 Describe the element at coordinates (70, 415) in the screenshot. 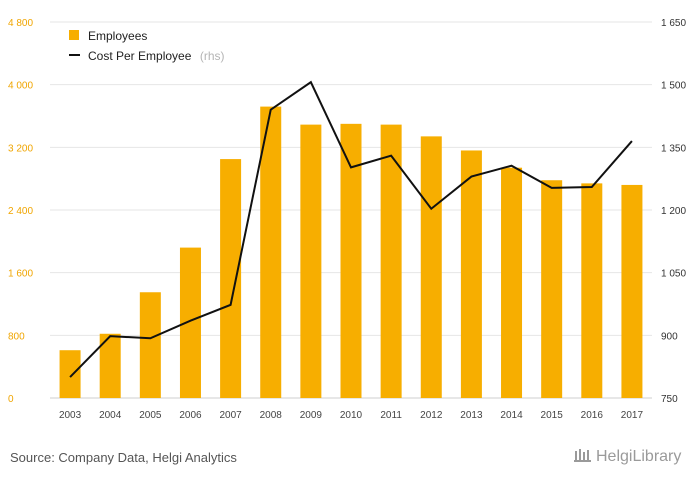

I see `x-tick-label: 2003` at that location.